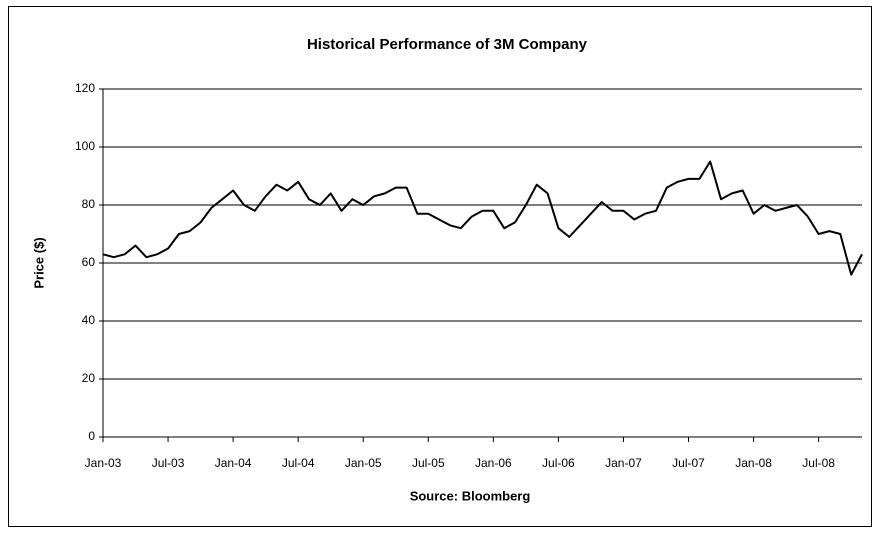  Describe the element at coordinates (89, 262) in the screenshot. I see `y-tick-label: 60` at that location.